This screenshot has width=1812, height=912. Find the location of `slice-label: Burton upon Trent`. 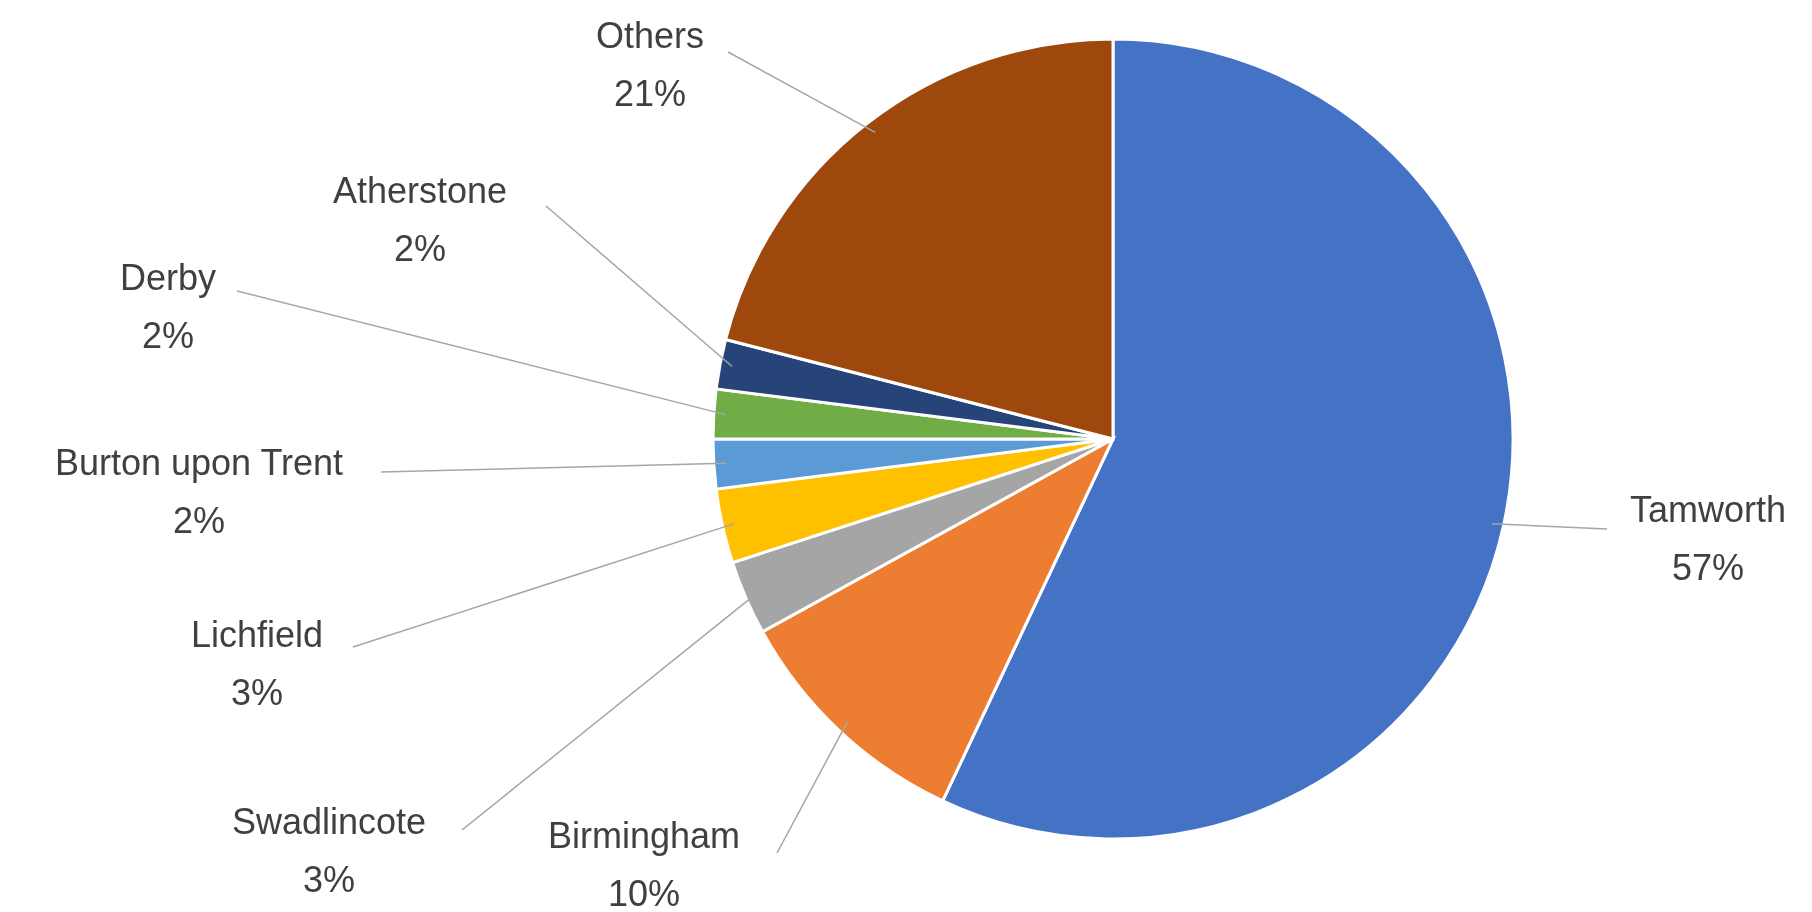

slice-label: Burton upon Trent is located at coordinates (199, 462).